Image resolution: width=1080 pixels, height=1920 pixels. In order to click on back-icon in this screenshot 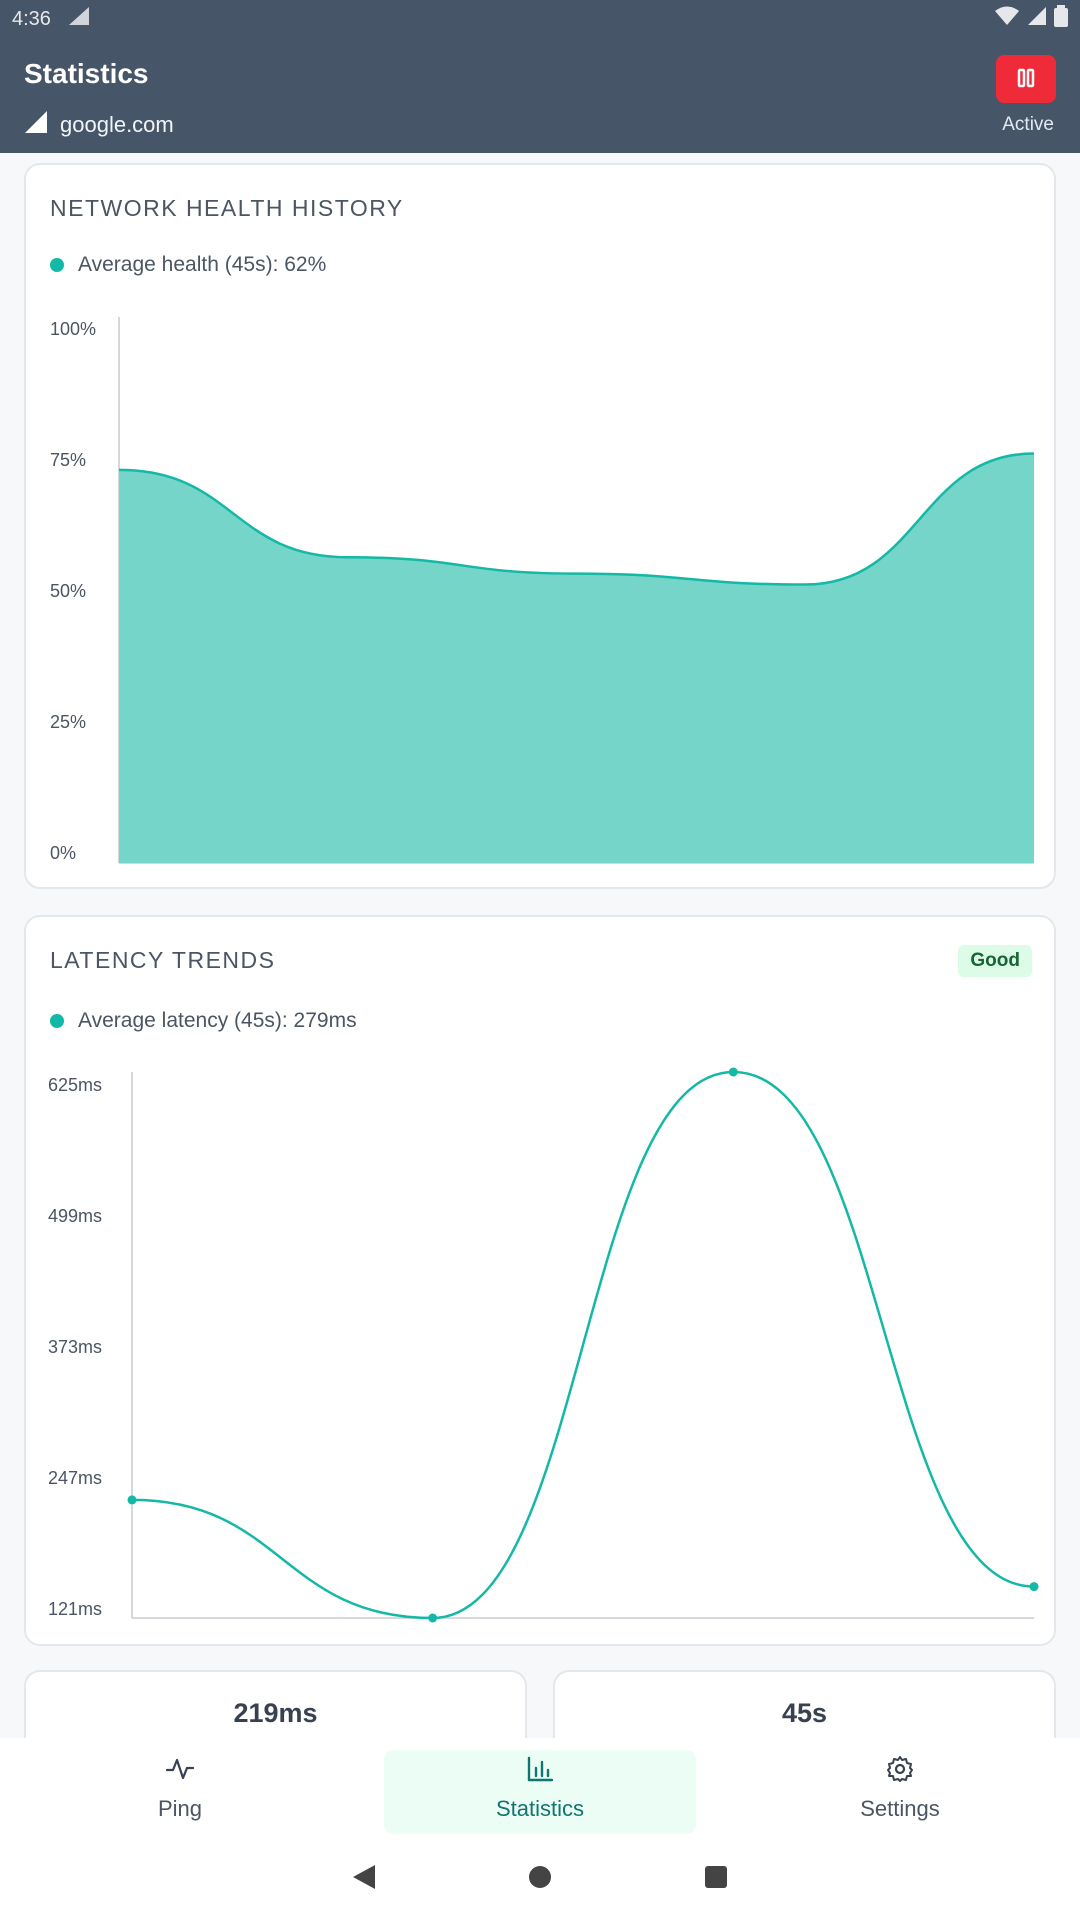, I will do `click(364, 1879)`.